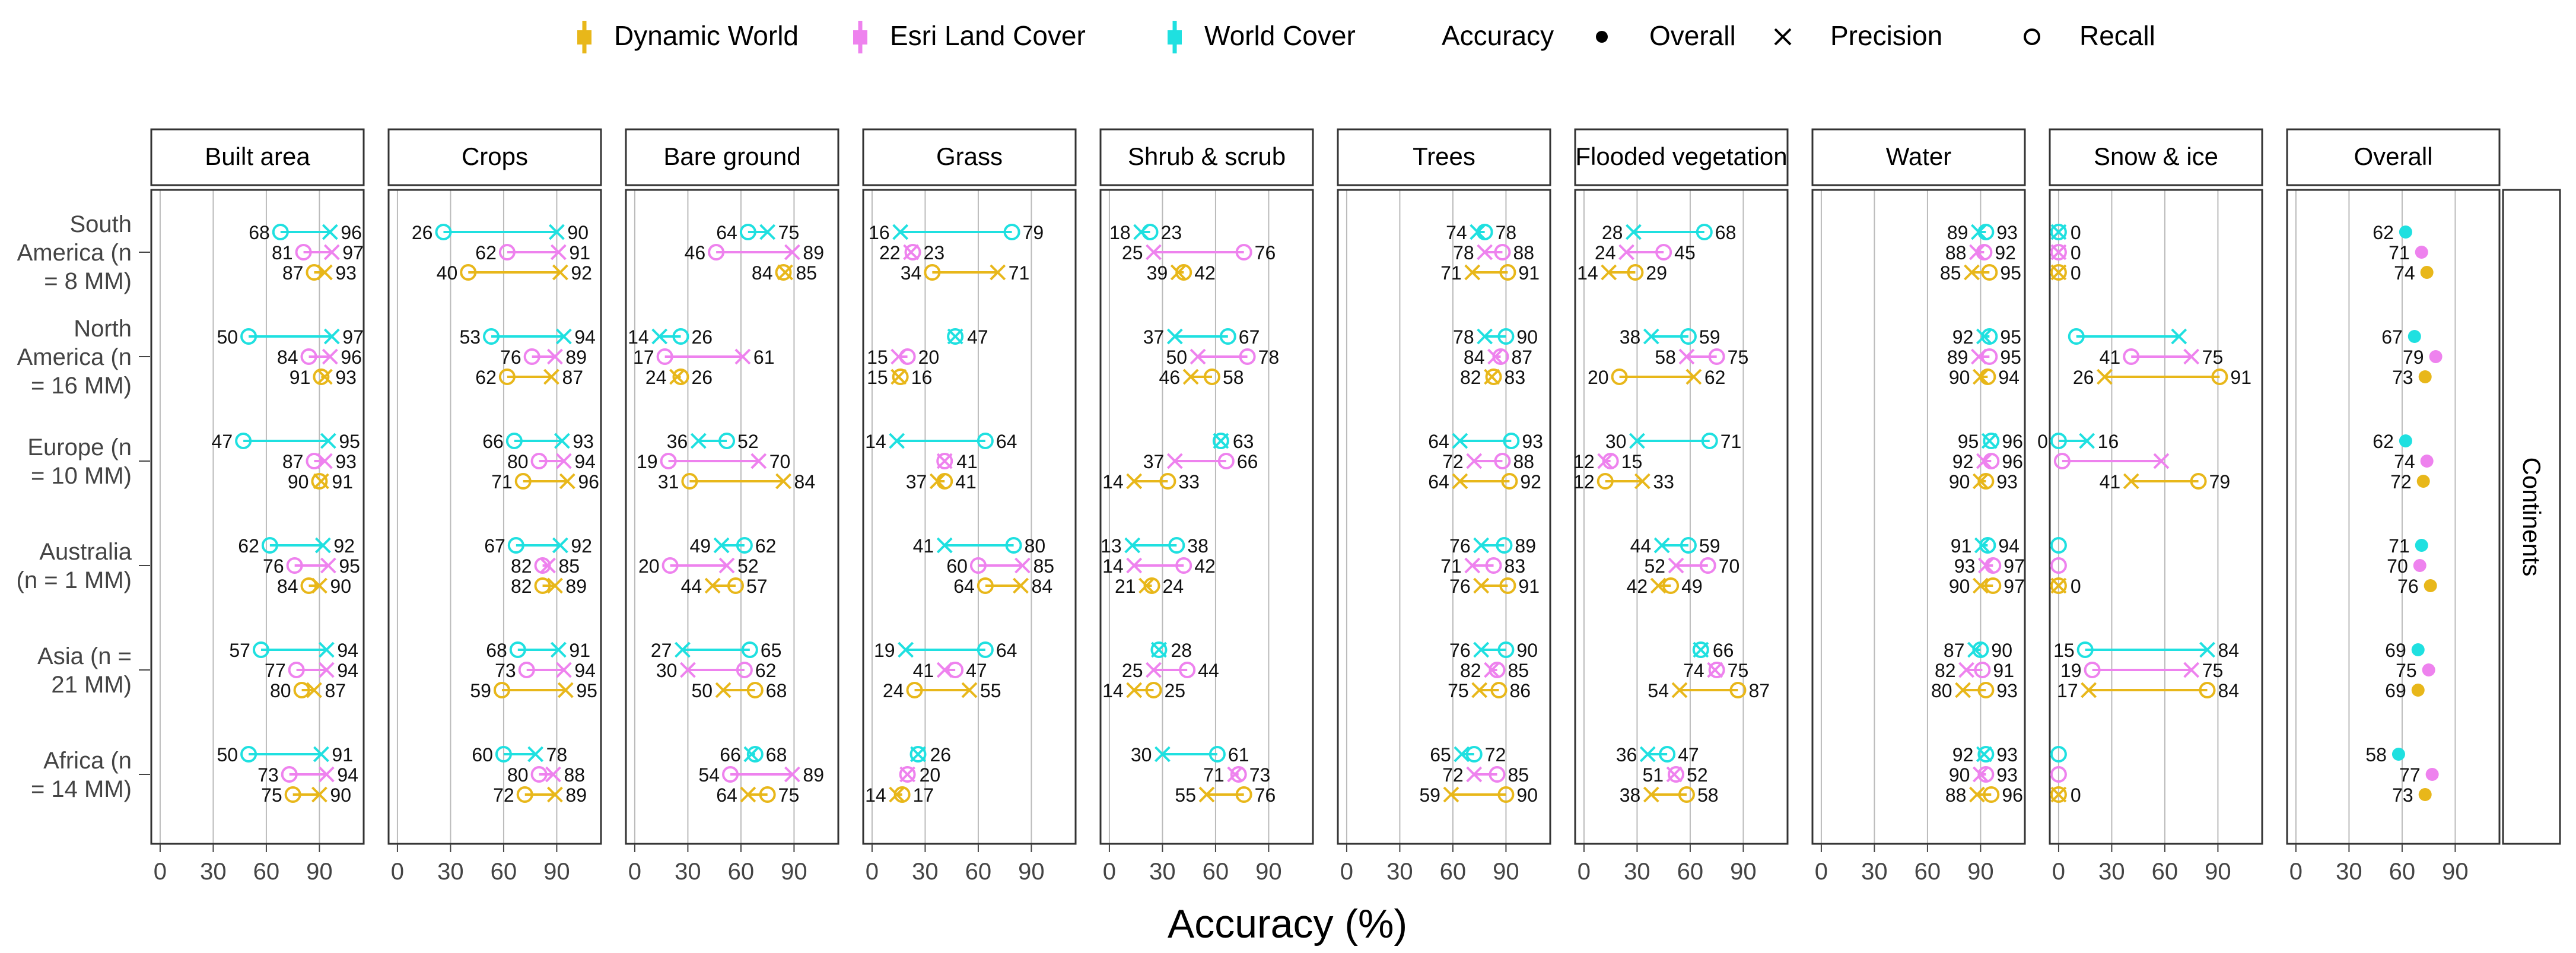 The height and width of the screenshot is (953, 2576). Describe the element at coordinates (2220, 482) in the screenshot. I see `value-label: 79` at that location.